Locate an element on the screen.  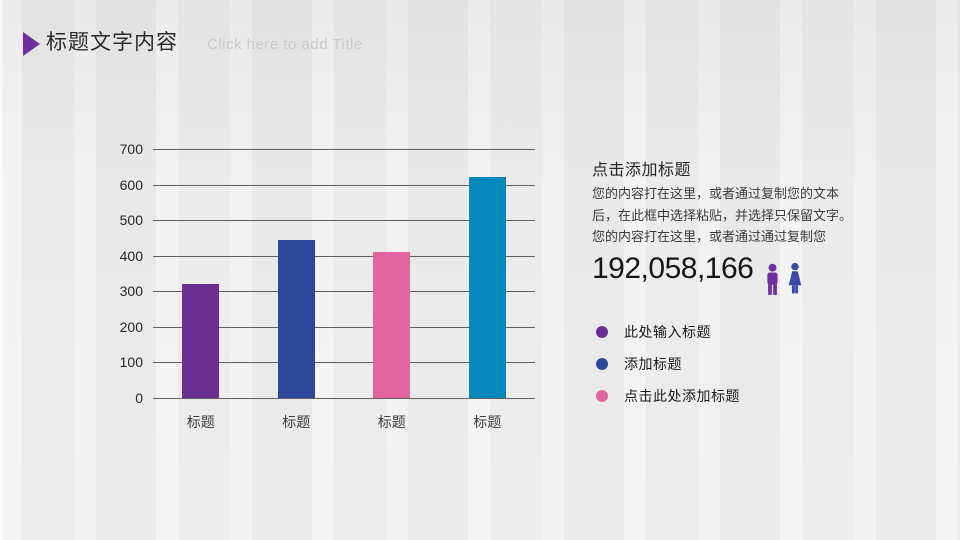
statistic-row: 192,058,166 is located at coordinates (698, 276).